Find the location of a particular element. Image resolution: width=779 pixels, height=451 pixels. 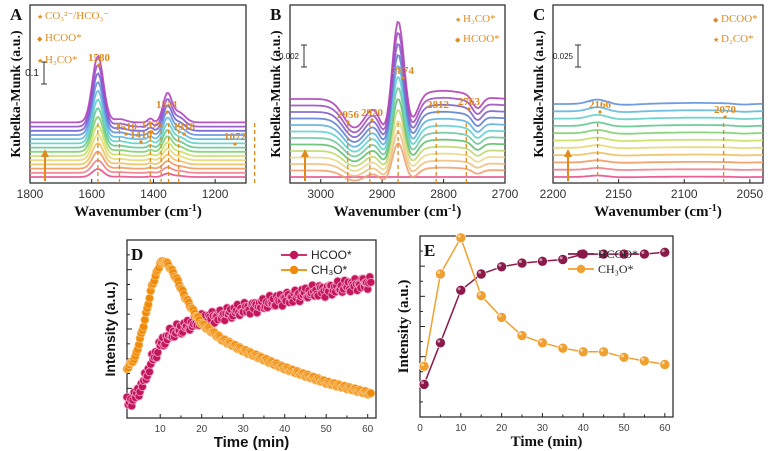

label-tail: ) is located at coordinates (199, 212).